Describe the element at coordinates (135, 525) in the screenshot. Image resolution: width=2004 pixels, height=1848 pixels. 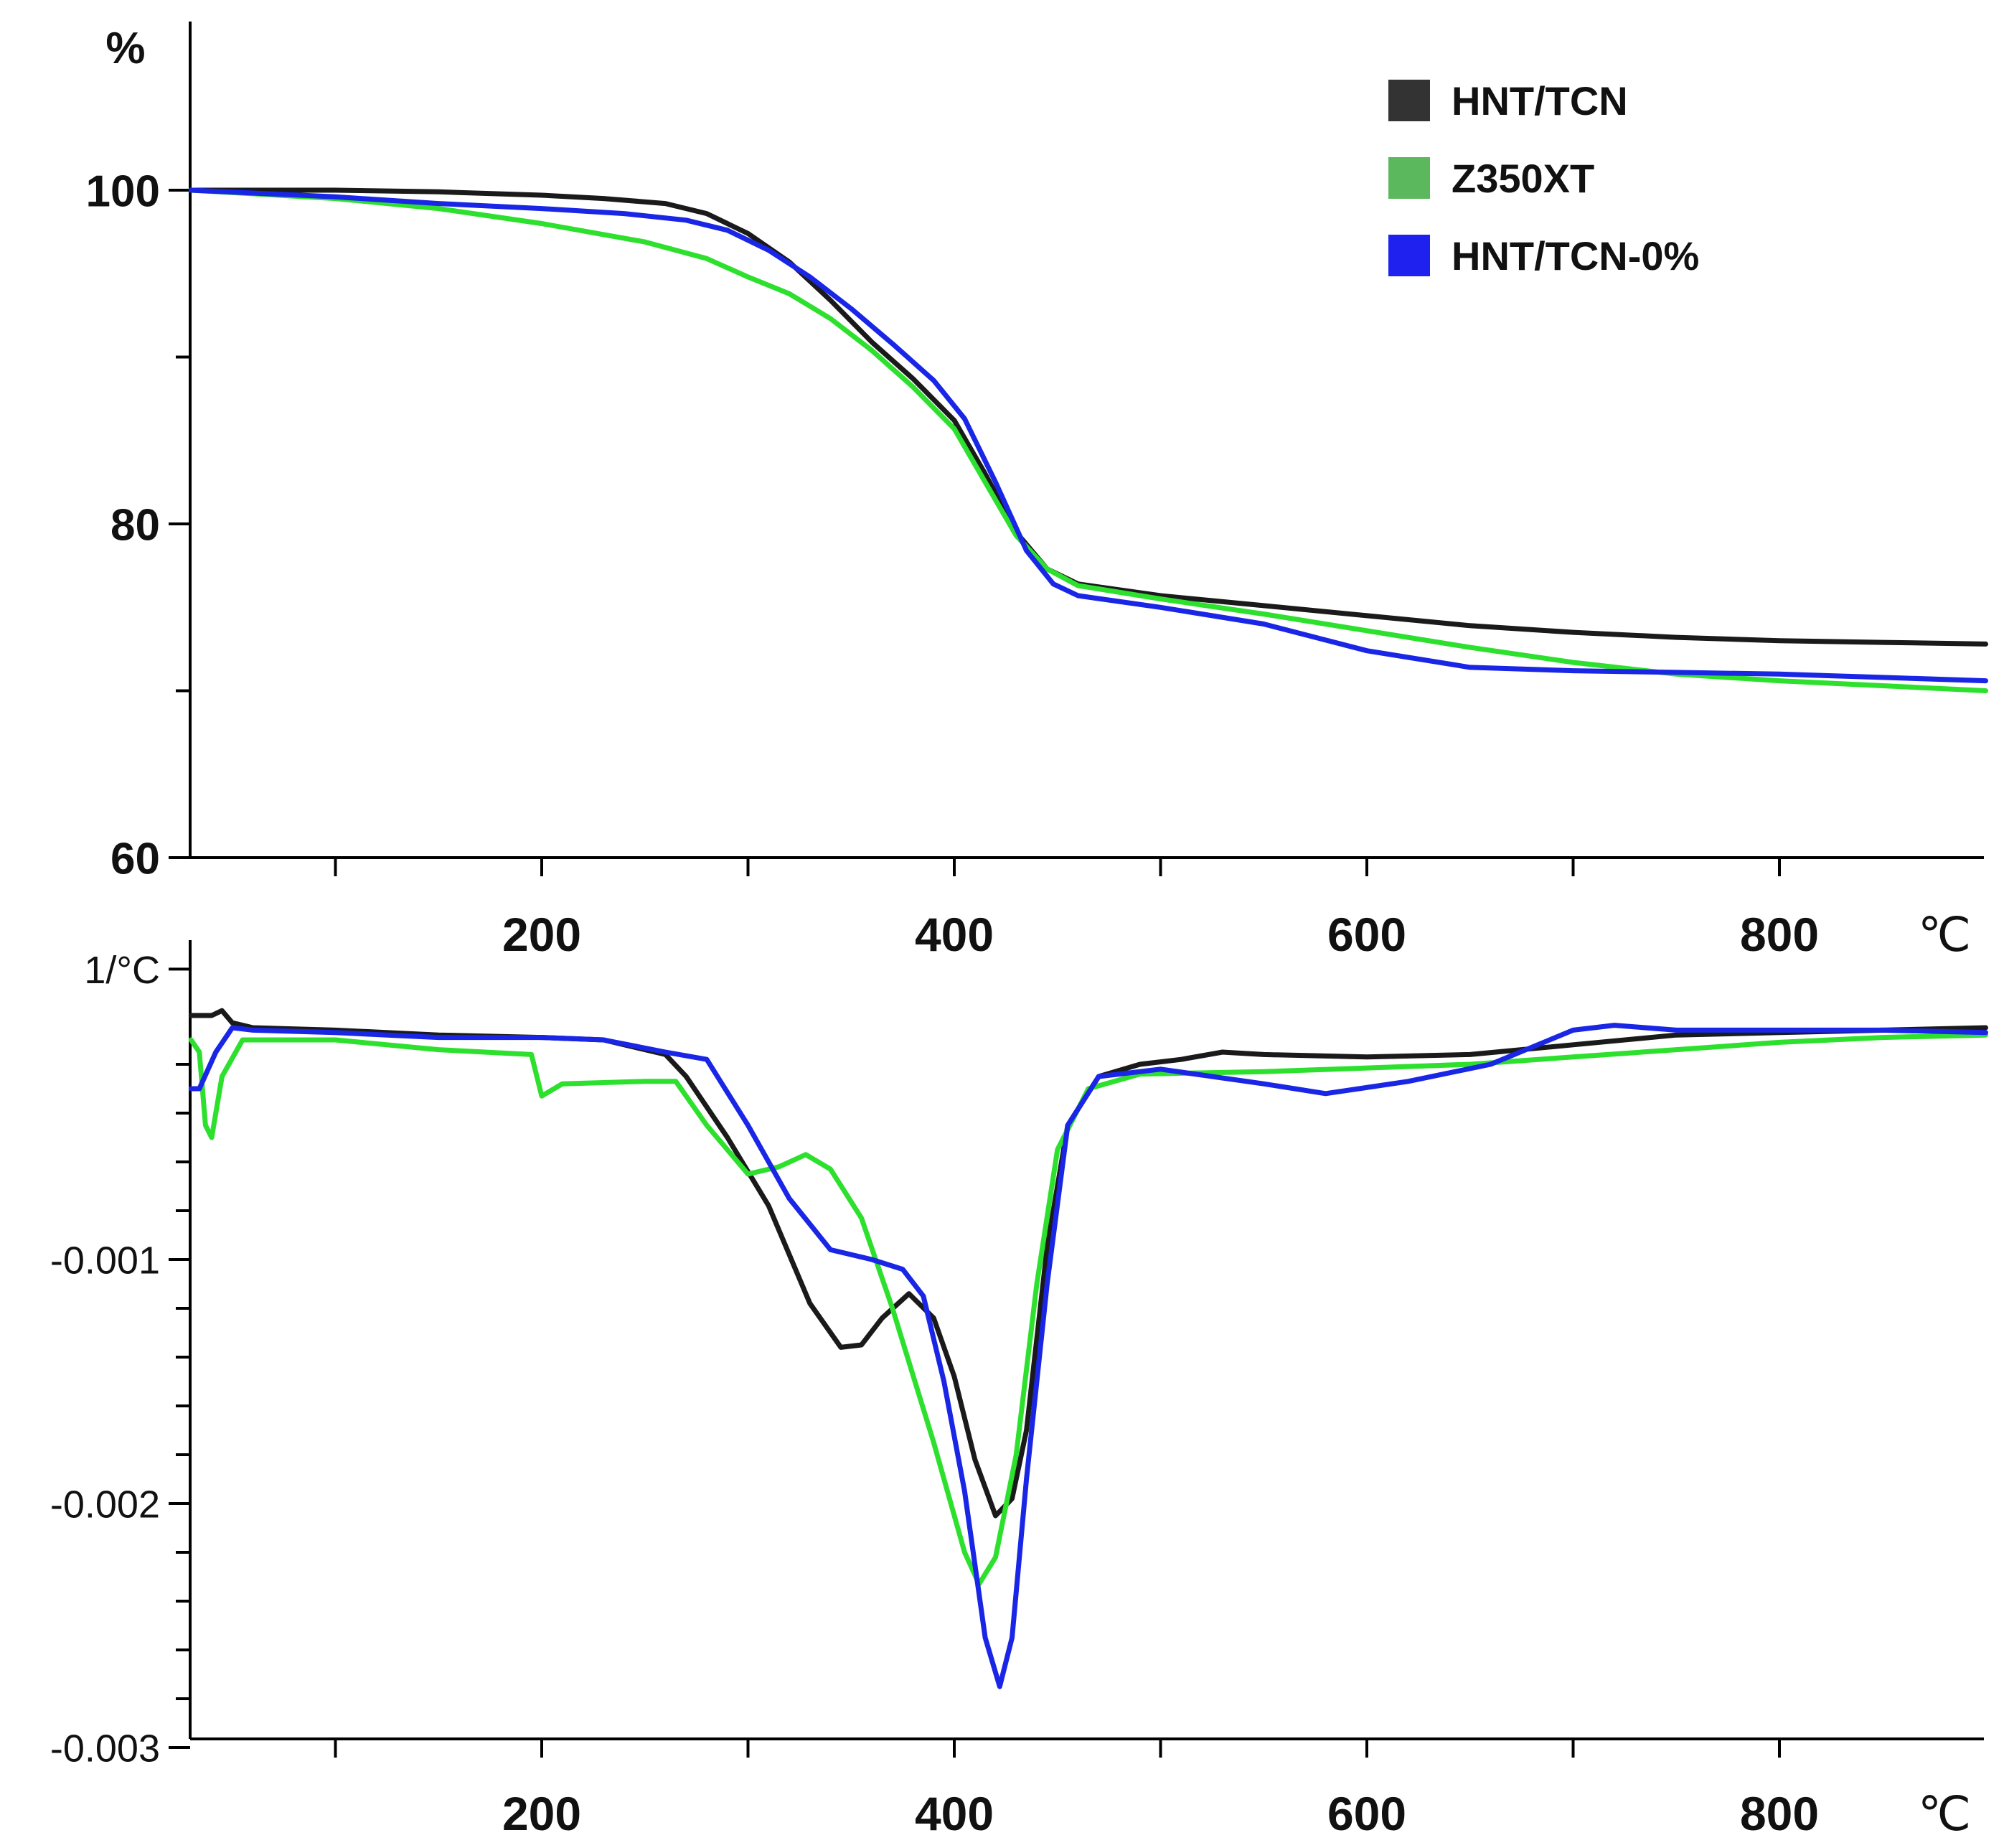
I see `tga-y-tick-label: 80` at that location.